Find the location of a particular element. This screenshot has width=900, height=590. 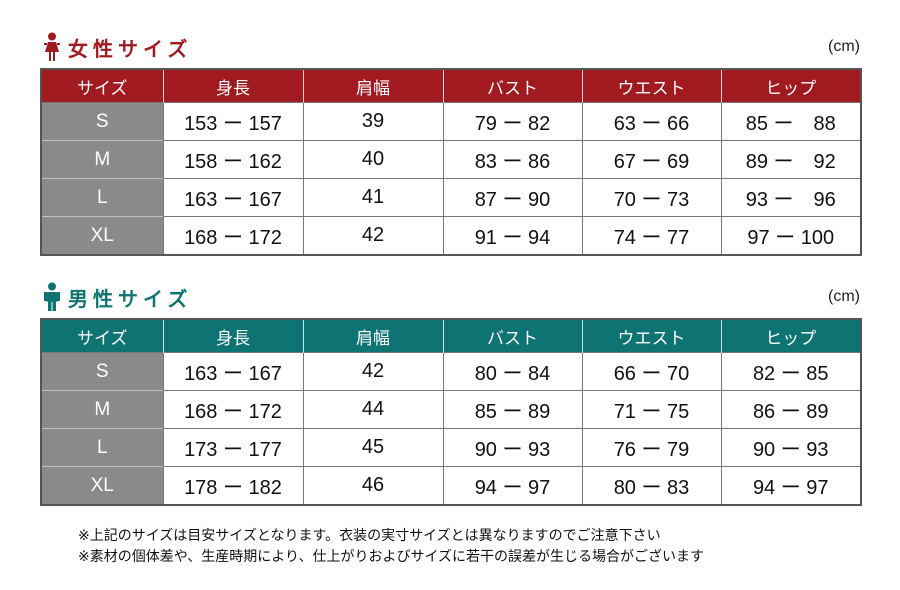

men-header-row: サイズ 身長 肩幅 バスト ウエスト ヒップ is located at coordinates (451, 336).